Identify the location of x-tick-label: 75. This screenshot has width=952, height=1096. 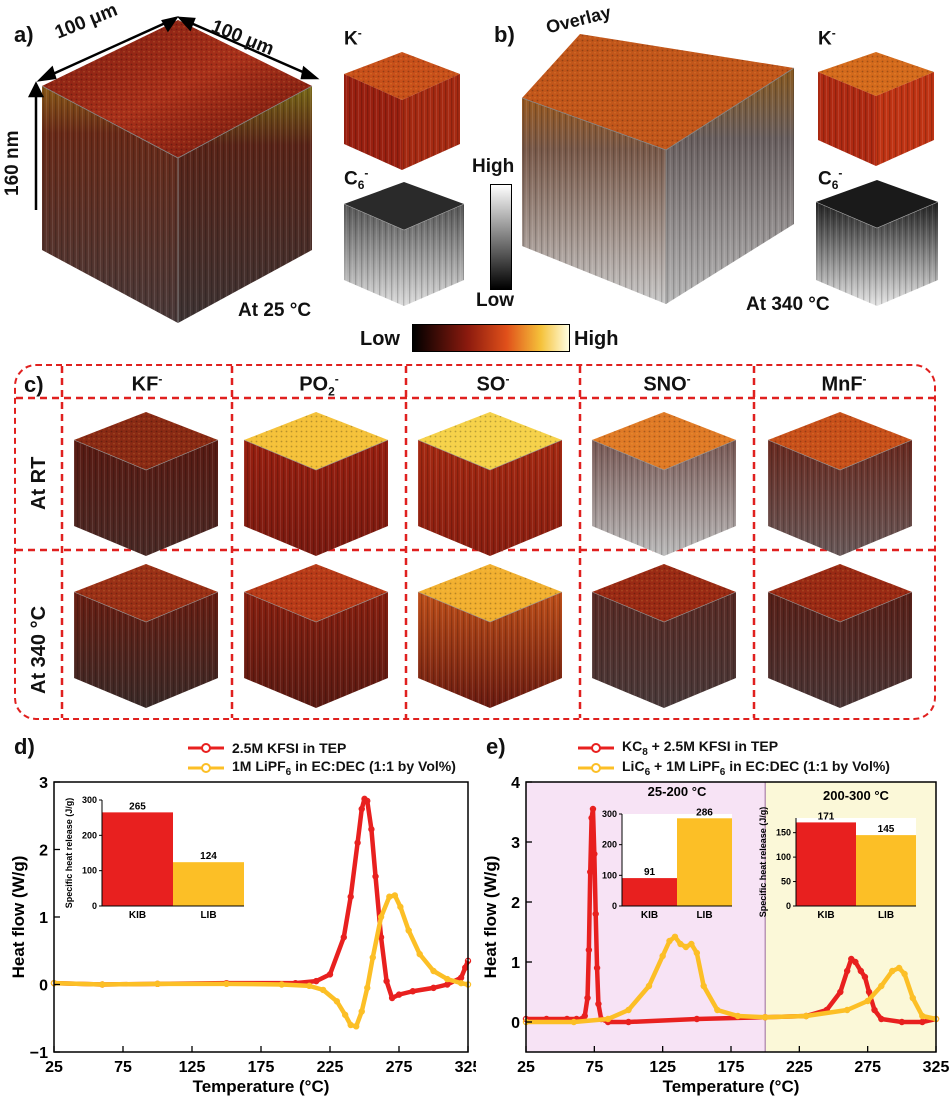
(123, 1067).